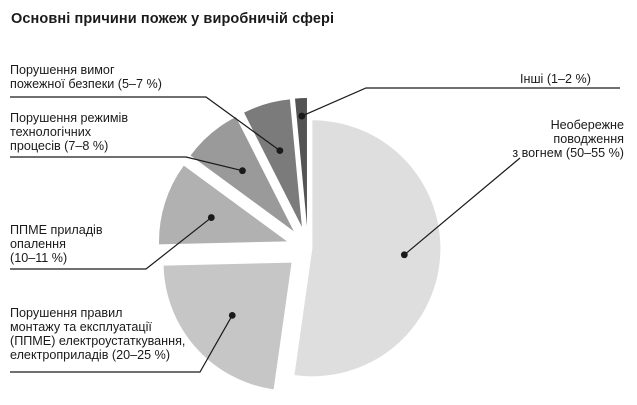 The image size is (637, 405). What do you see at coordinates (302, 116) in the screenshot?
I see `leader-dot-other` at bounding box center [302, 116].